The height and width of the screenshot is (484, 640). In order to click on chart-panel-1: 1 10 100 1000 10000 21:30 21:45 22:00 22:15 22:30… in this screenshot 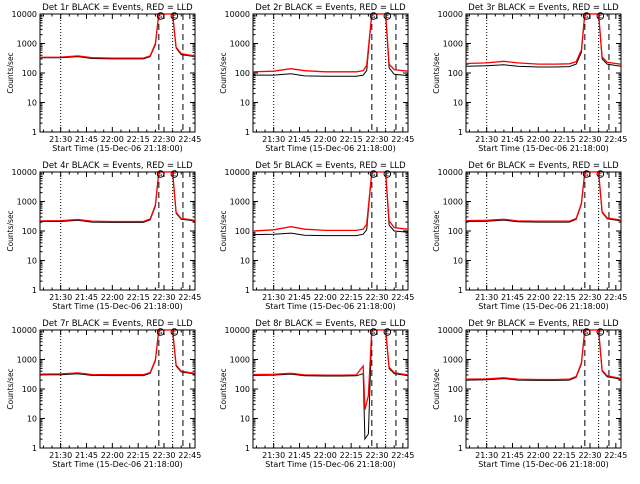, I will do `click(103, 78)`.